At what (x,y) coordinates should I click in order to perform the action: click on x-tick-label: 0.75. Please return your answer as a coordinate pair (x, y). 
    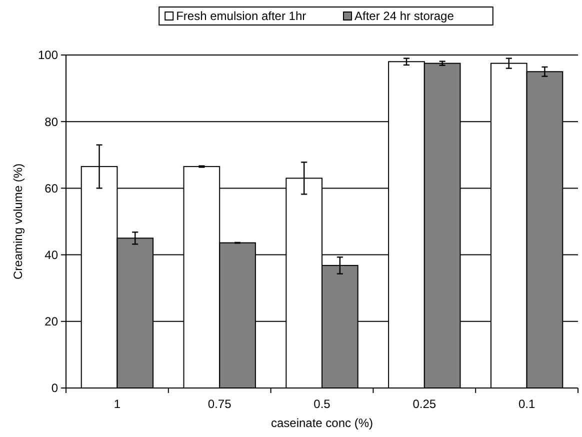
    Looking at the image, I should click on (220, 404).